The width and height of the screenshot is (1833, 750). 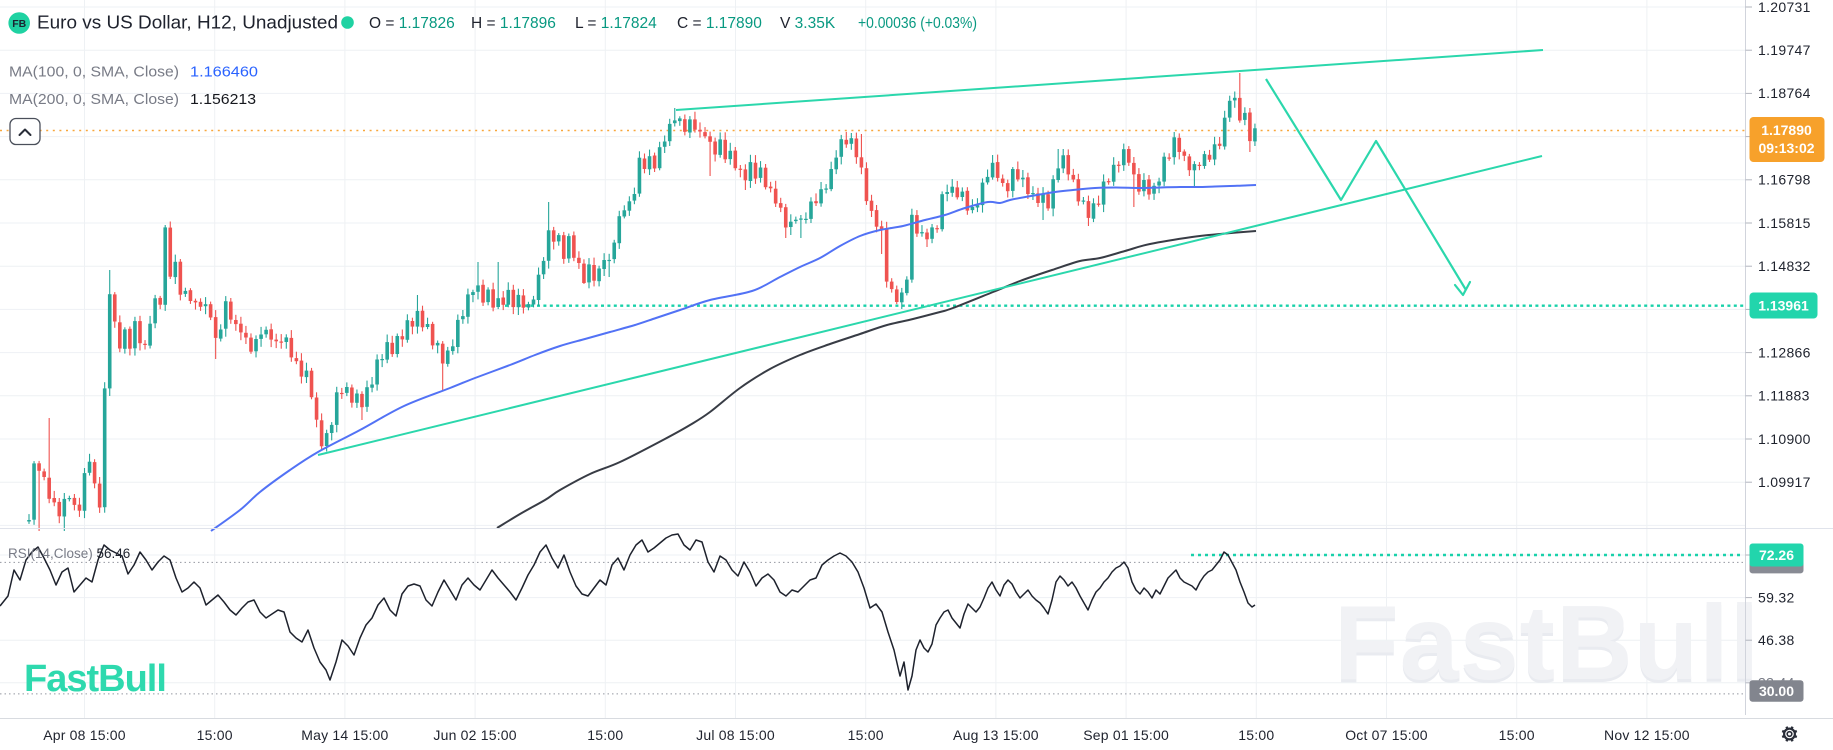 What do you see at coordinates (69, 553) in the screenshot?
I see `svg-text: RSI(14,Close) 56.46` at bounding box center [69, 553].